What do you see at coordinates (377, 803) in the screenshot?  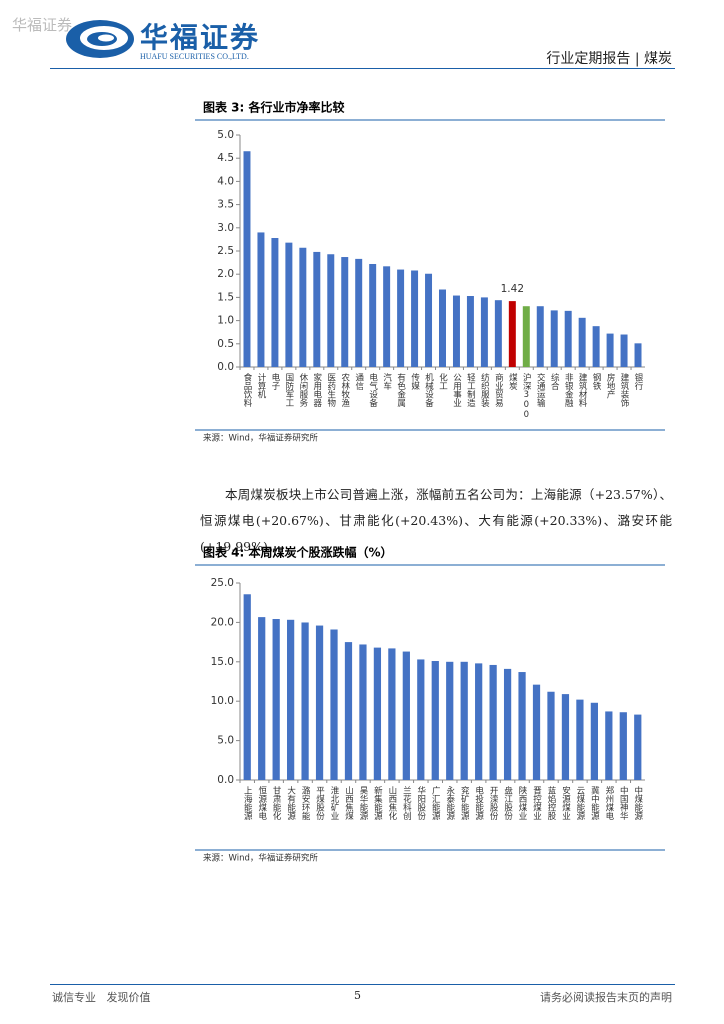 I see `x-tick-label: 新集能源` at bounding box center [377, 803].